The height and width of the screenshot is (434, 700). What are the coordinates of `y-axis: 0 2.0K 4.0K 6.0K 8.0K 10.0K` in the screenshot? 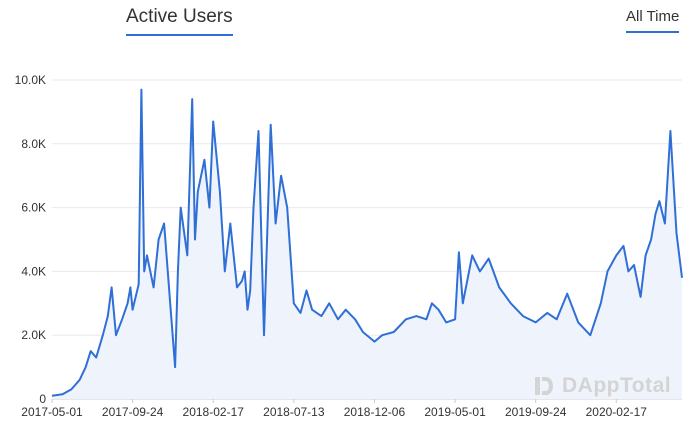 It's located at (31, 239).